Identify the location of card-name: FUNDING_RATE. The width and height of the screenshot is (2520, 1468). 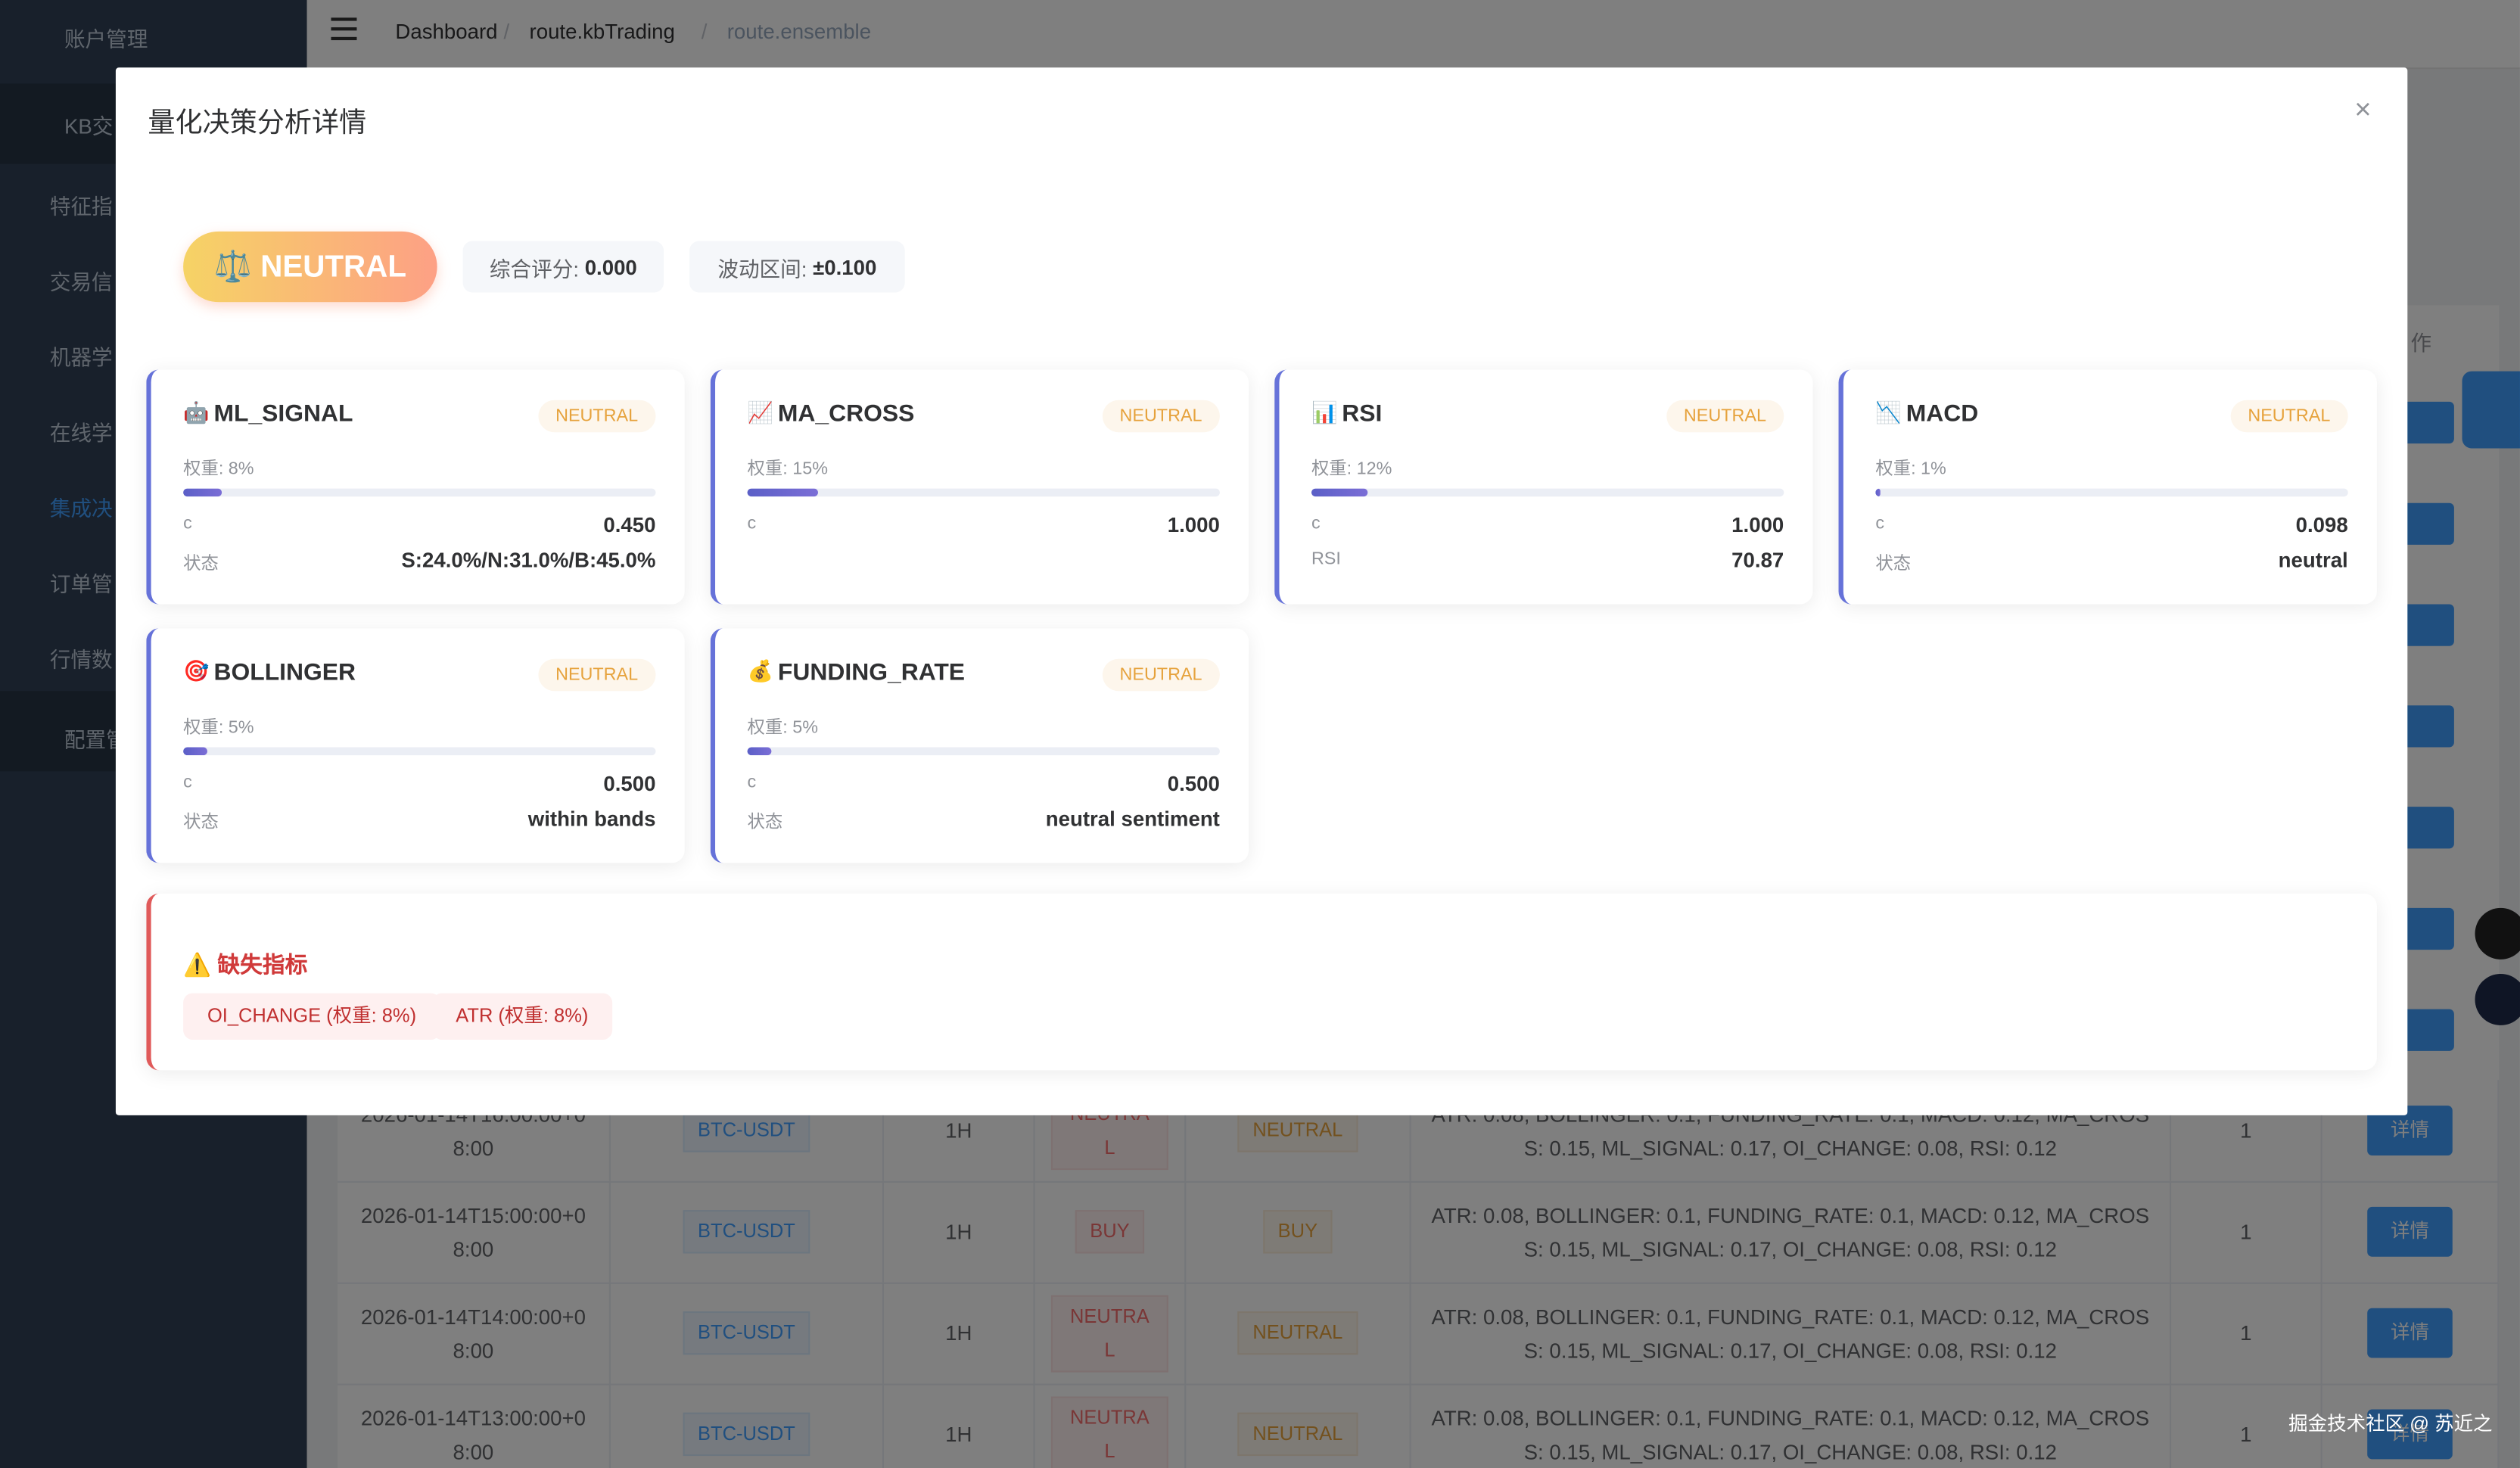
(871, 672).